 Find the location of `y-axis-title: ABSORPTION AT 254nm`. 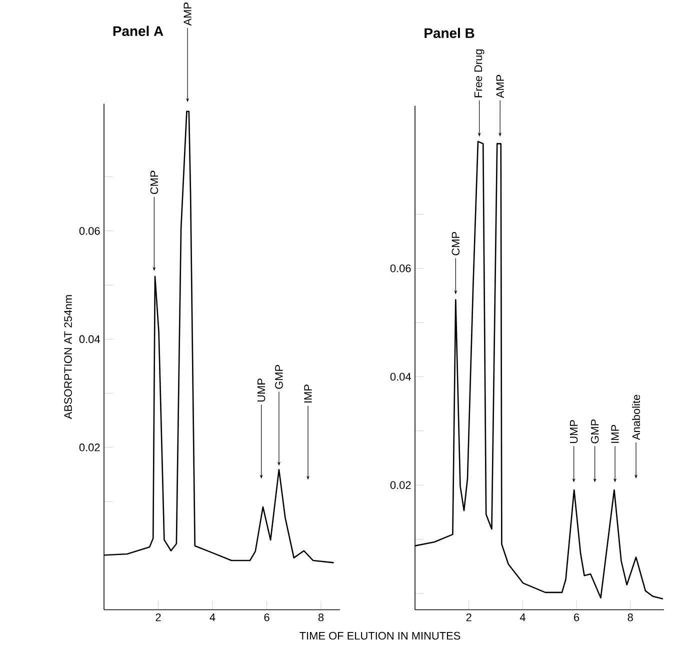

y-axis-title: ABSORPTION AT 254nm is located at coordinates (68, 357).